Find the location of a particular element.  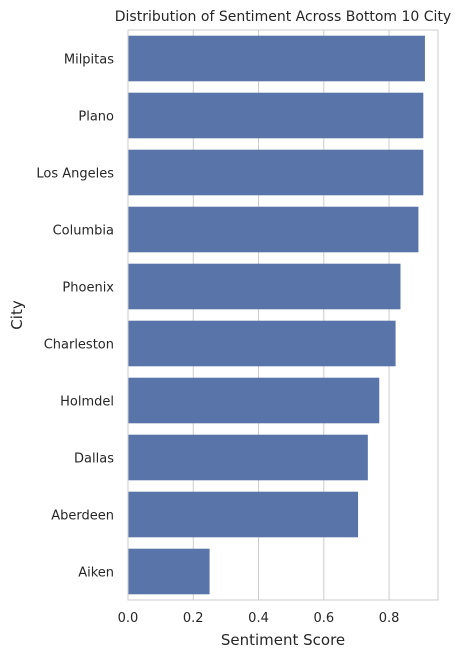

category-label: Plano is located at coordinates (96, 117).